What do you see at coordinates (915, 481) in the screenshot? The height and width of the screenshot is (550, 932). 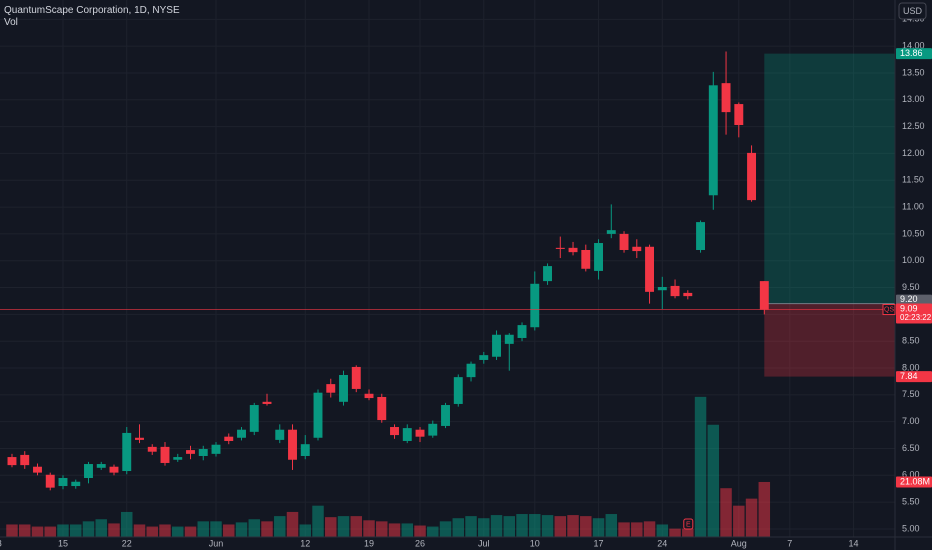 I see `volume-label: 21.08M` at bounding box center [915, 481].